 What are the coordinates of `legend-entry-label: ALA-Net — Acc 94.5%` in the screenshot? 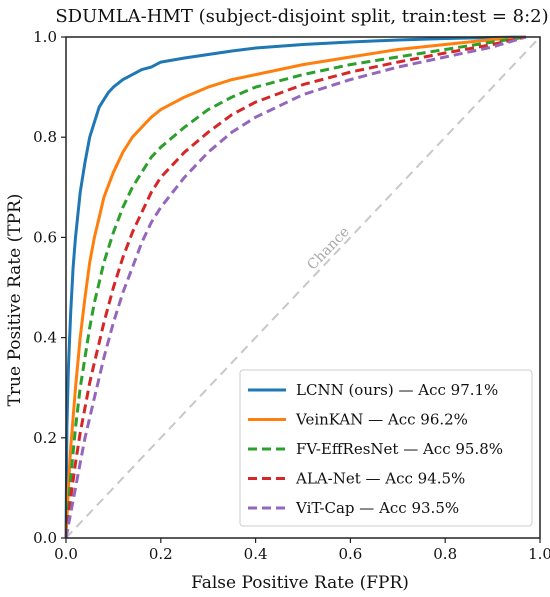 It's located at (380, 479).